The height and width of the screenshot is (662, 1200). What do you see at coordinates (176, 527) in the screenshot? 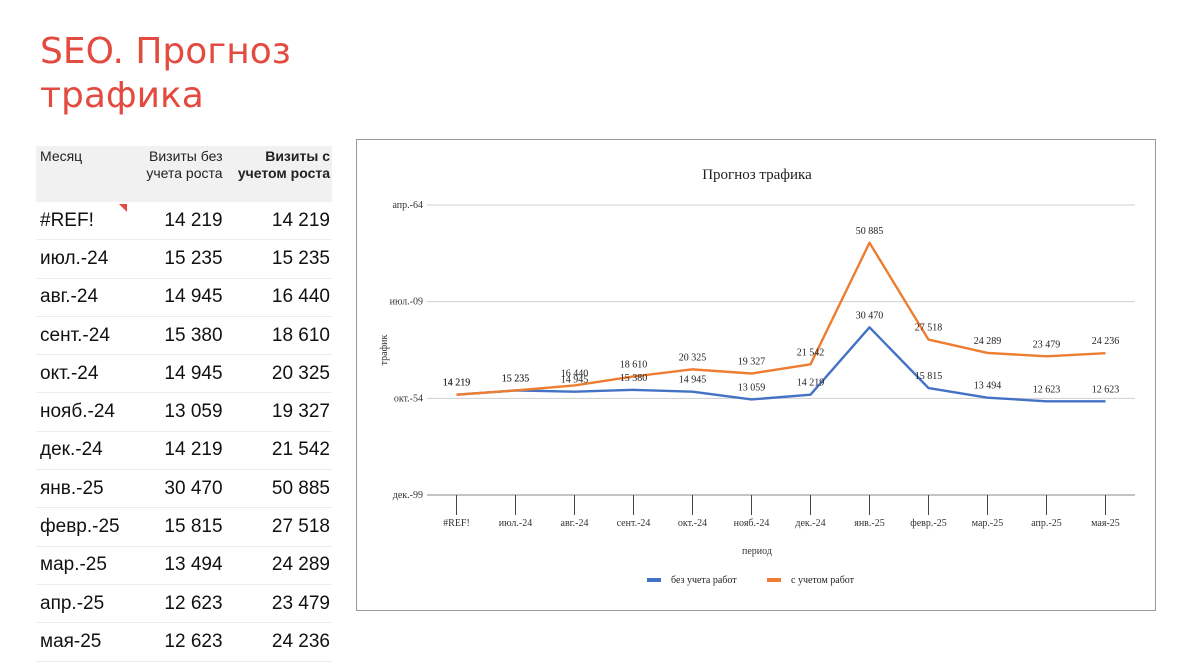
I see `cell-visits-base: 15 815` at bounding box center [176, 527].